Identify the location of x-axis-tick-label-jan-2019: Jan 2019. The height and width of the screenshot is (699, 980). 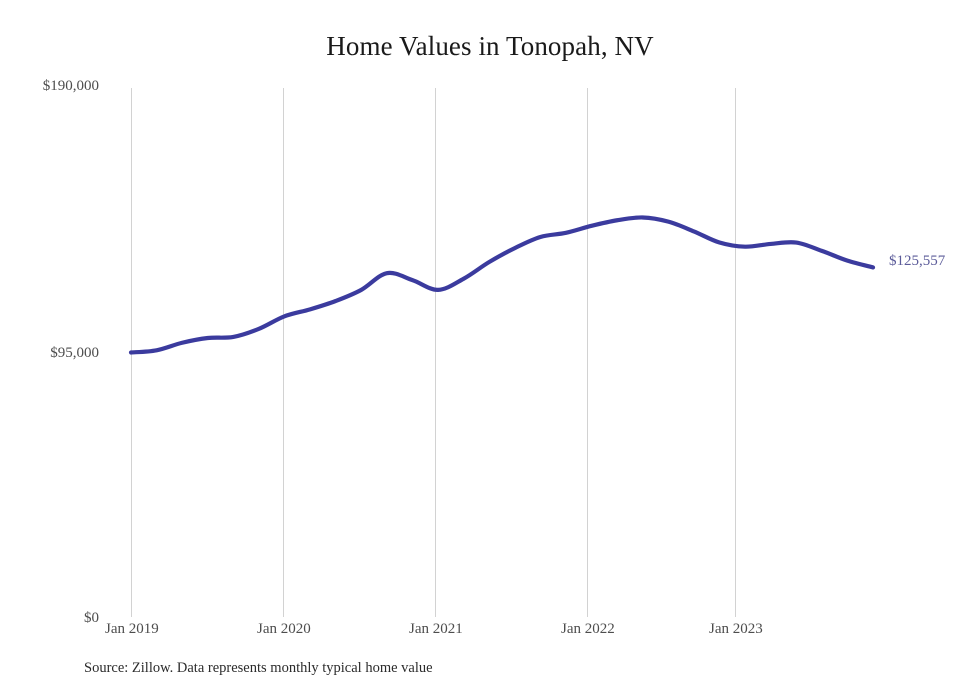
(132, 629).